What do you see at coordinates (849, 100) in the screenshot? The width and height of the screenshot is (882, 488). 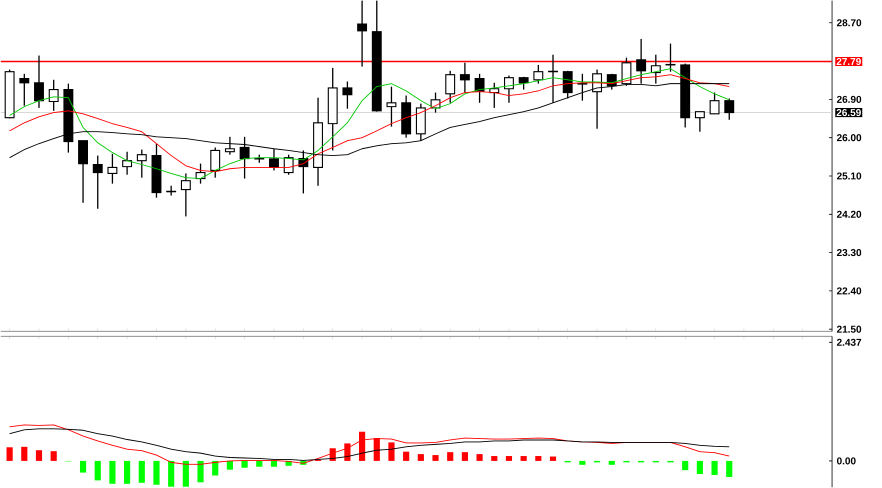 I see `y-tick-label: 26.90` at bounding box center [849, 100].